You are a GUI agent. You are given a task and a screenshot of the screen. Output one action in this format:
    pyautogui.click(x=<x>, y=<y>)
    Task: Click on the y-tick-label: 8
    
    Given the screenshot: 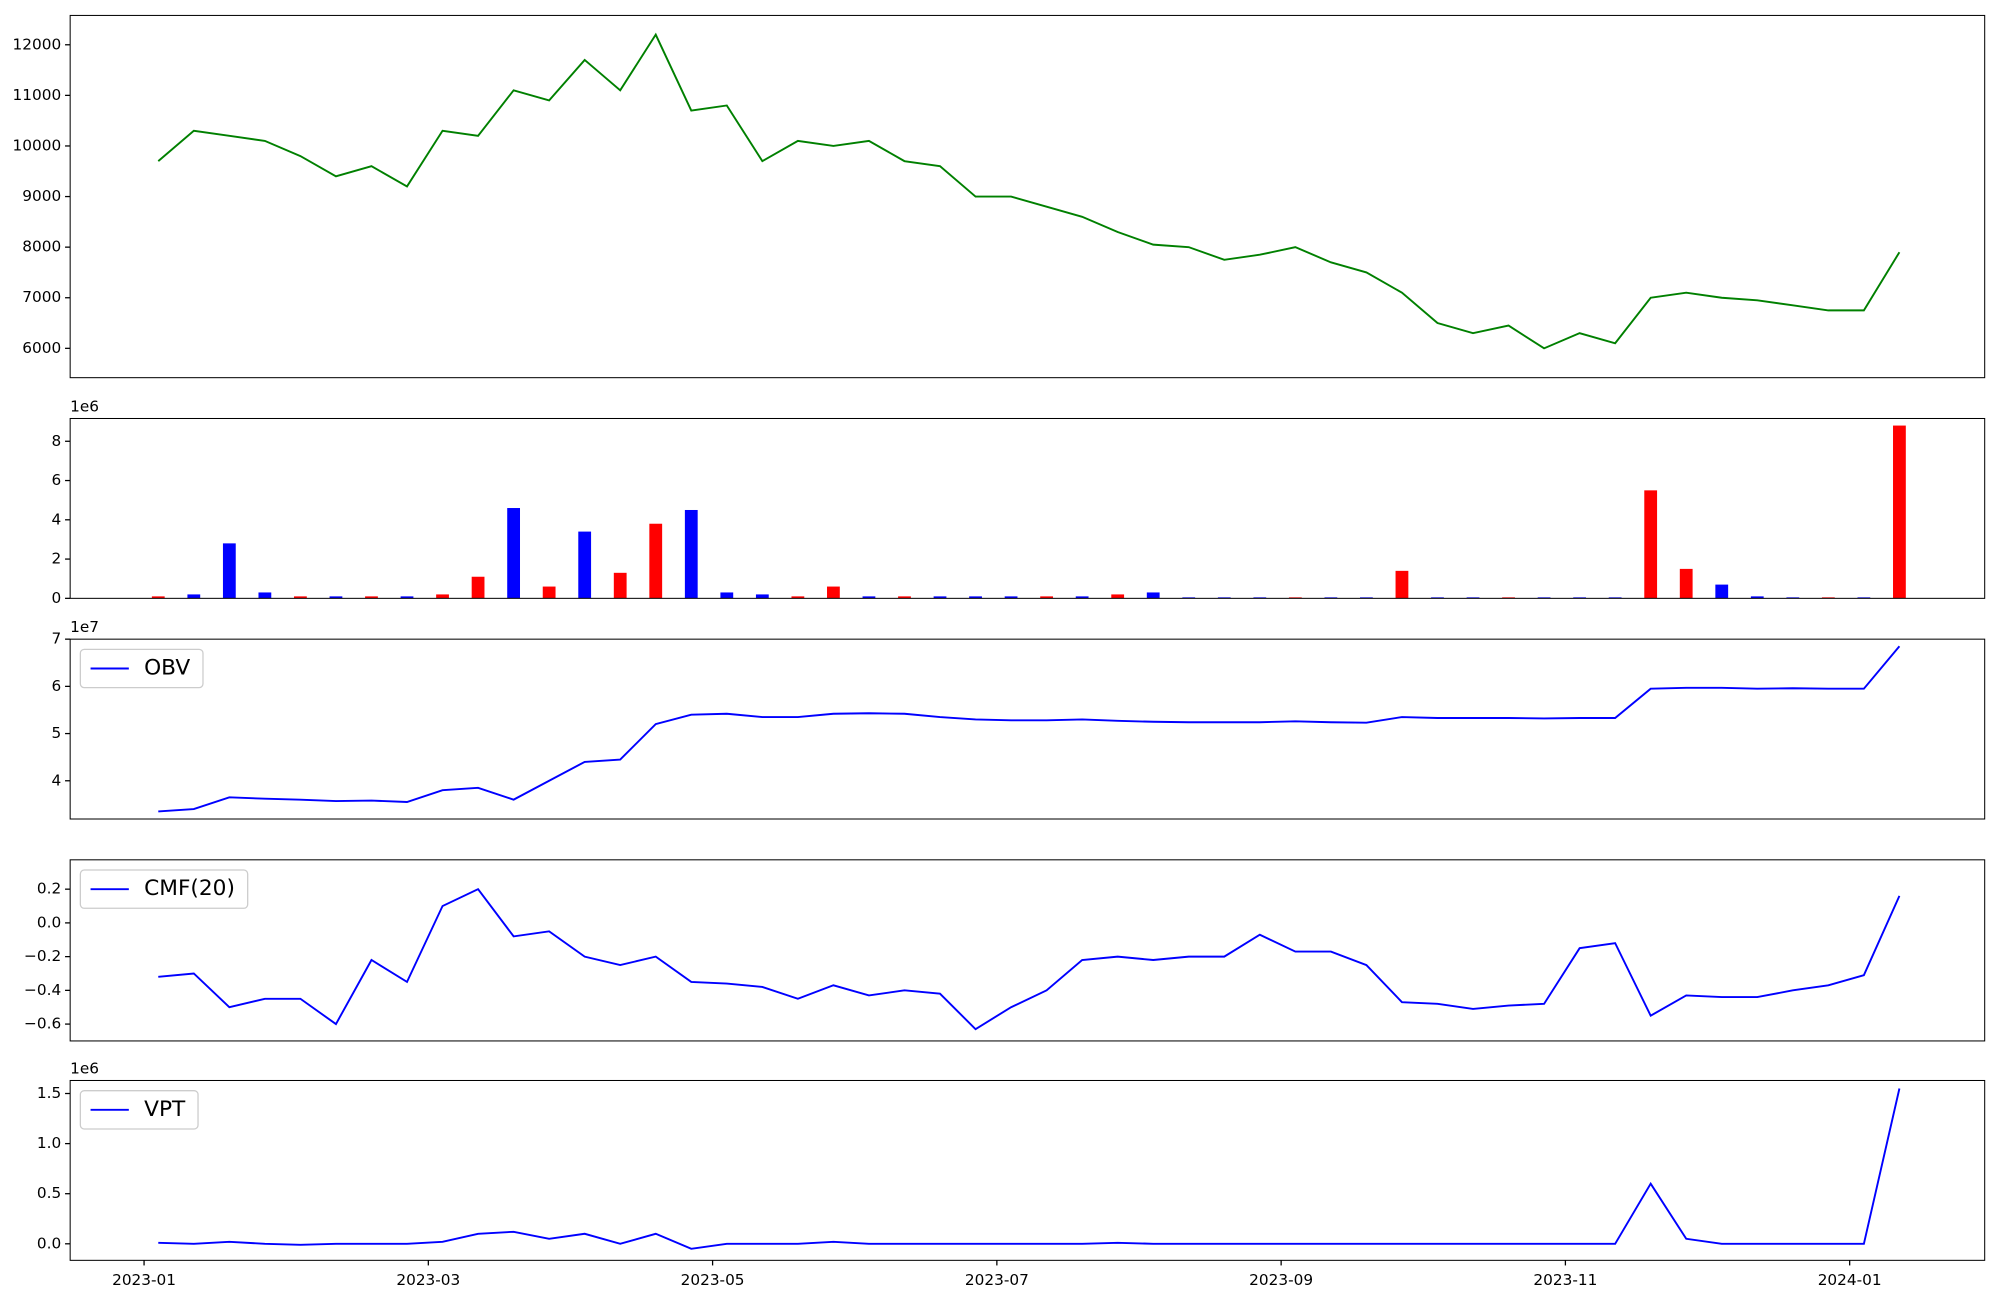 What is the action you would take?
    pyautogui.click(x=56, y=441)
    